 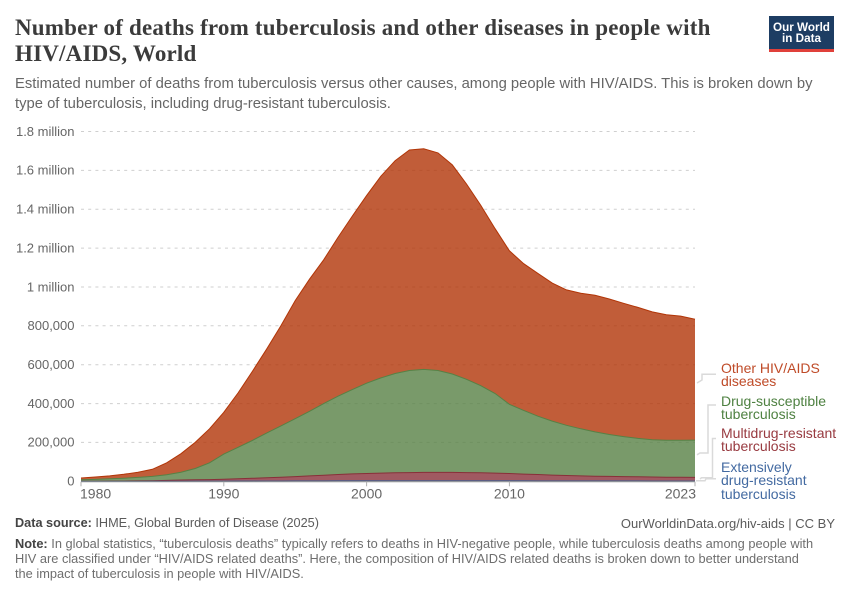 I want to click on svg-text: 1 million, so click(x=51, y=286).